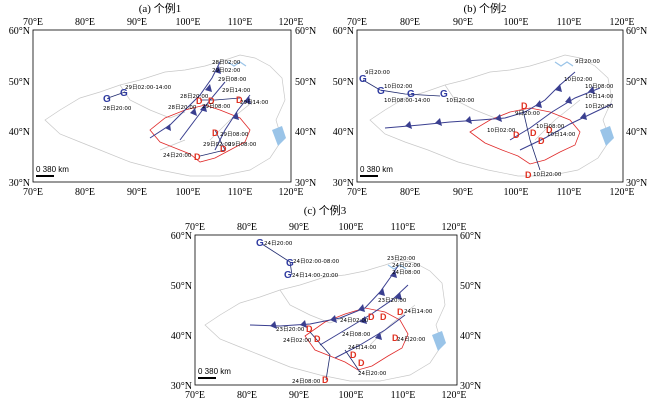  What do you see at coordinates (288, 275) in the screenshot?
I see `panel-c-high-symbol: G` at bounding box center [288, 275].